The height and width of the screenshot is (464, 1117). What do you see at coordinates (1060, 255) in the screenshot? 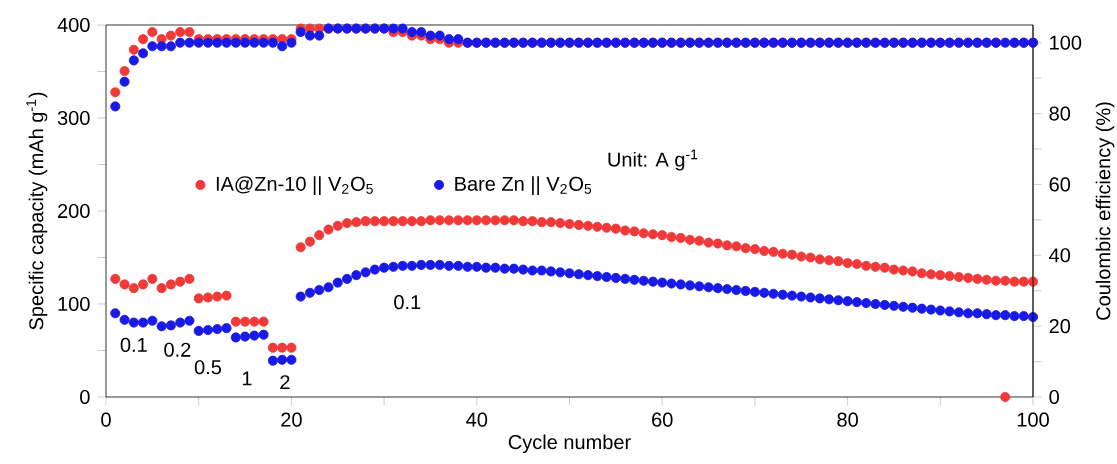
I see `y2-tick-label: 40` at bounding box center [1060, 255].